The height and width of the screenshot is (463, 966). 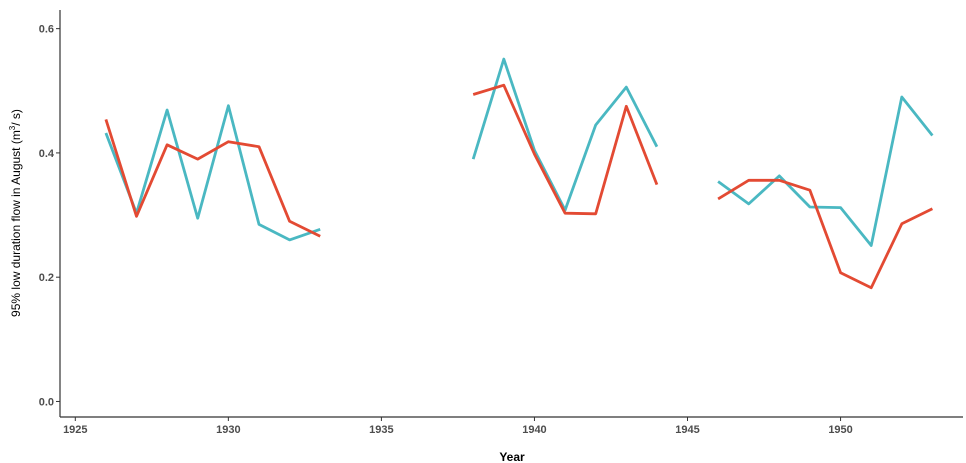 What do you see at coordinates (458, 426) in the screenshot?
I see `x-ticks: 1925 1930 1935 1940 1945 1950` at bounding box center [458, 426].